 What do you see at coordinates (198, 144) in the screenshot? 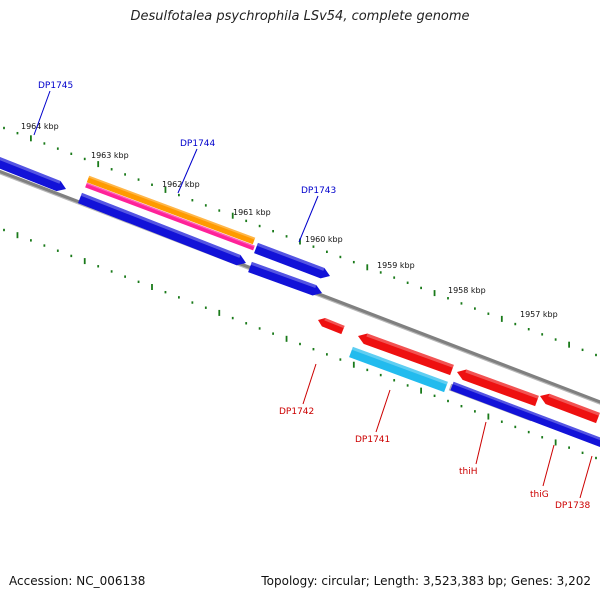
I see `gene-label-dp1744: DP1744` at bounding box center [198, 144].